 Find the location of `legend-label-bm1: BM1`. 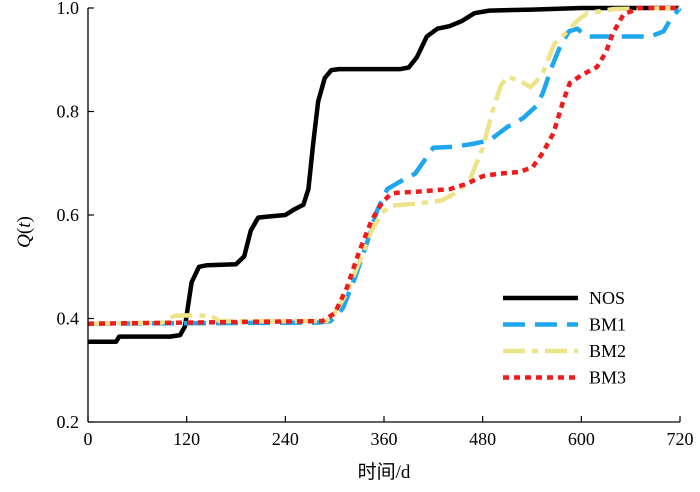

legend-label-bm1: BM1 is located at coordinates (607, 325).